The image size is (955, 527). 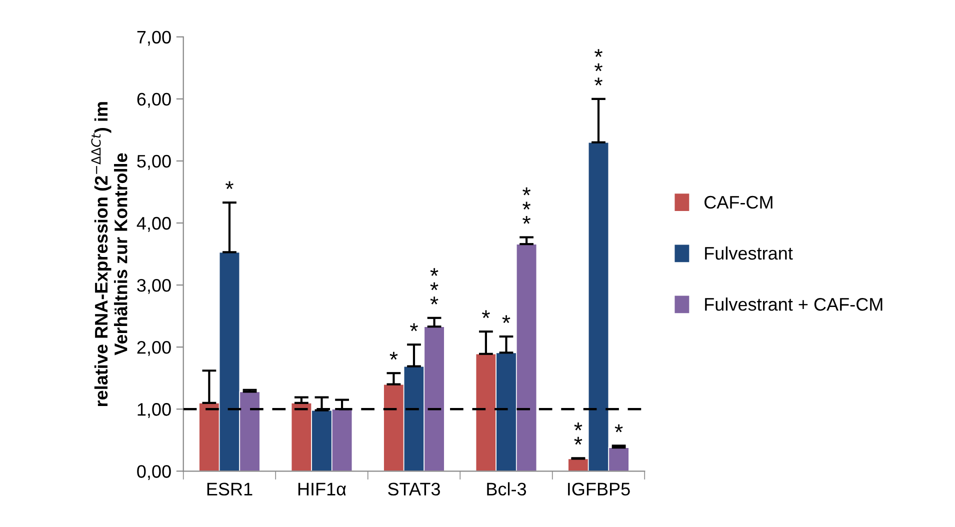 What do you see at coordinates (154, 162) in the screenshot?
I see `y-tick-label: 5,00` at bounding box center [154, 162].